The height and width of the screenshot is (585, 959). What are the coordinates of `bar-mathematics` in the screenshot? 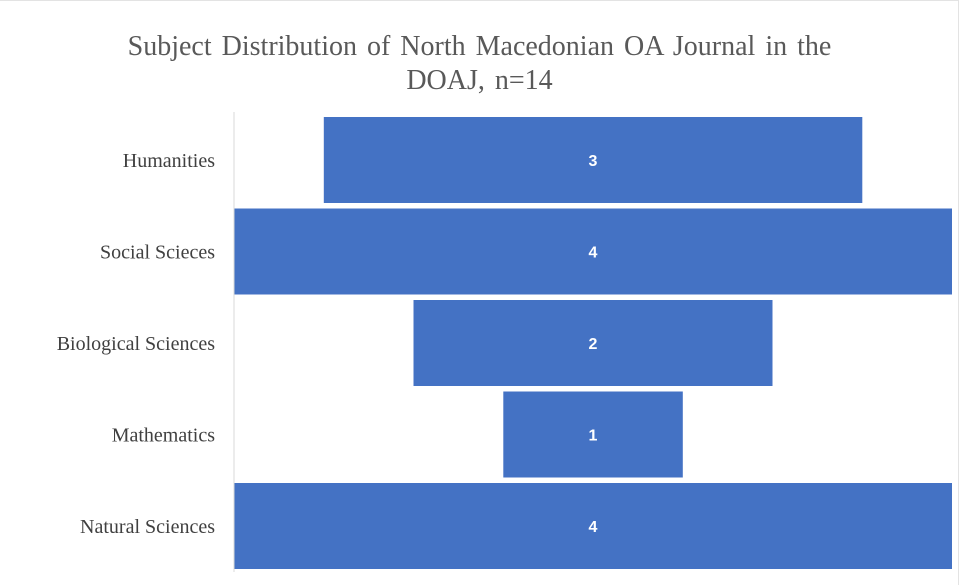 It's located at (593, 434).